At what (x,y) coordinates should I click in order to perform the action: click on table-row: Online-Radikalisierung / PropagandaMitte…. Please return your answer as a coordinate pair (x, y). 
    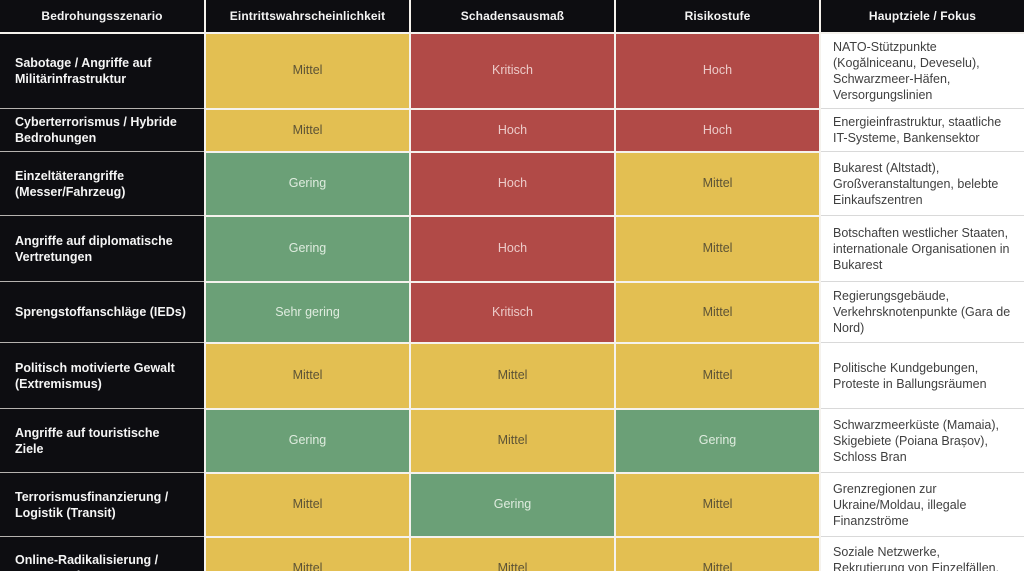
    Looking at the image, I should click on (512, 553).